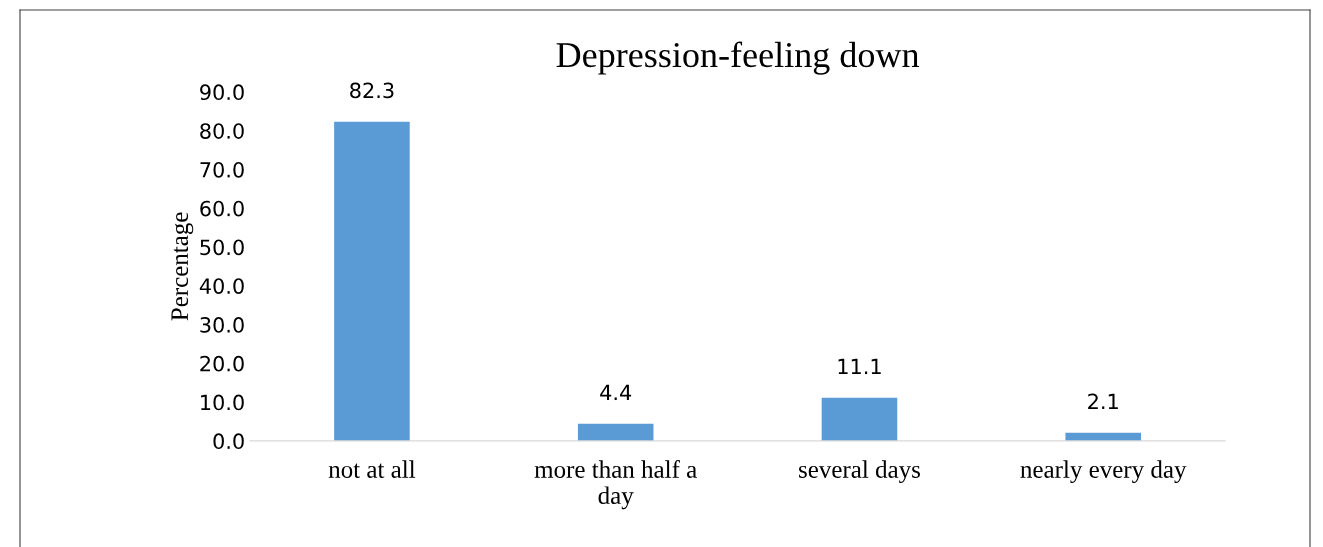 The width and height of the screenshot is (1323, 547). What do you see at coordinates (1103, 472) in the screenshot?
I see `x-tick-label: nearly every day` at bounding box center [1103, 472].